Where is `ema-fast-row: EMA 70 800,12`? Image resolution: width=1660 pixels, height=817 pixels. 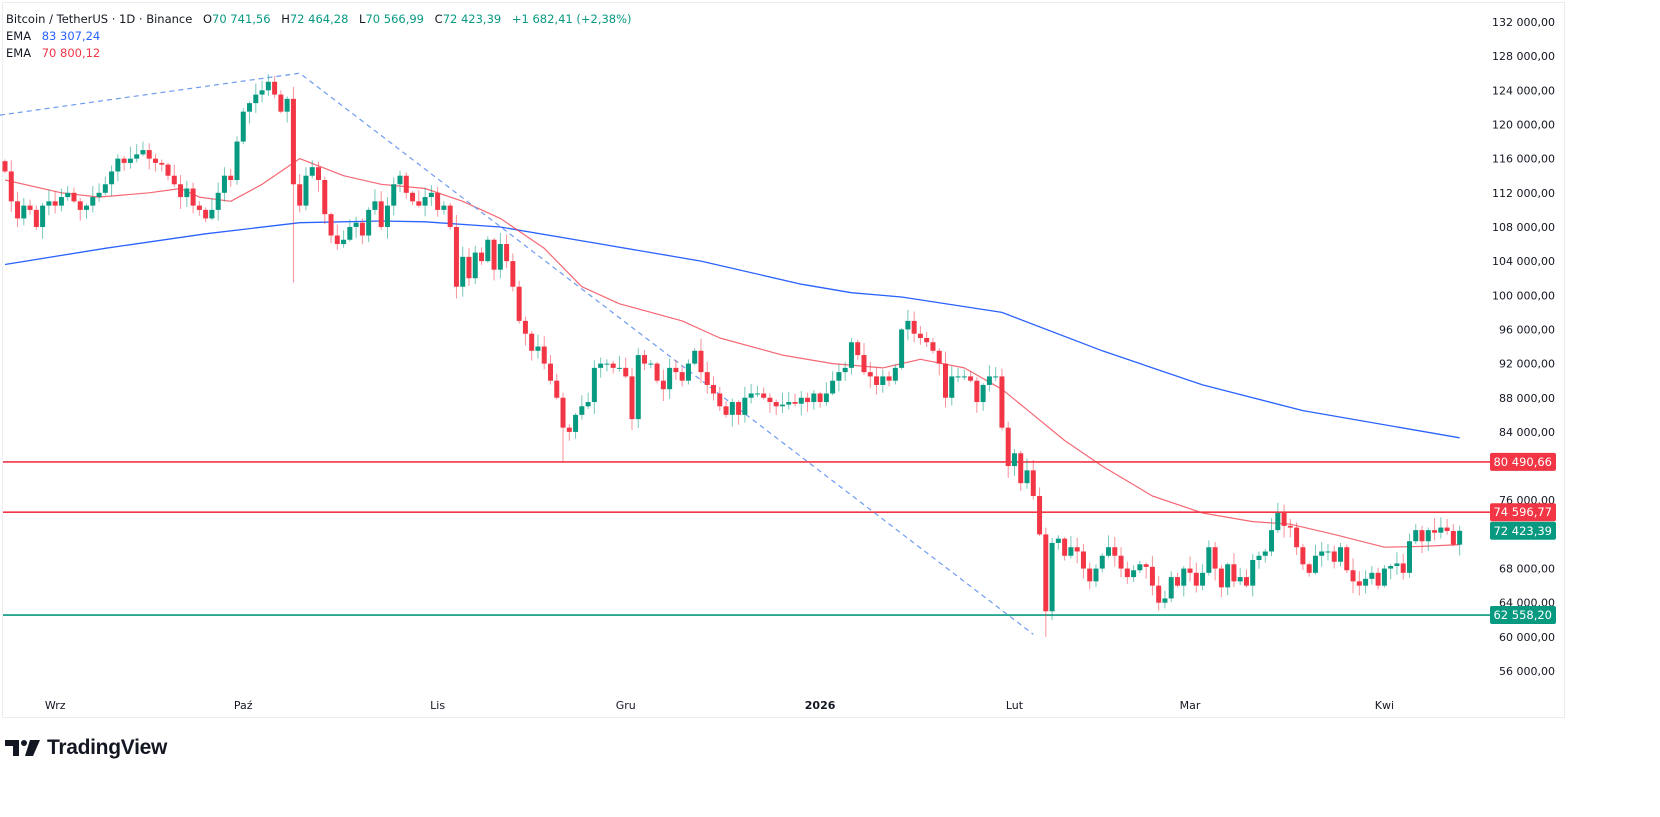 ema-fast-row: EMA 70 800,12 is located at coordinates (319, 53).